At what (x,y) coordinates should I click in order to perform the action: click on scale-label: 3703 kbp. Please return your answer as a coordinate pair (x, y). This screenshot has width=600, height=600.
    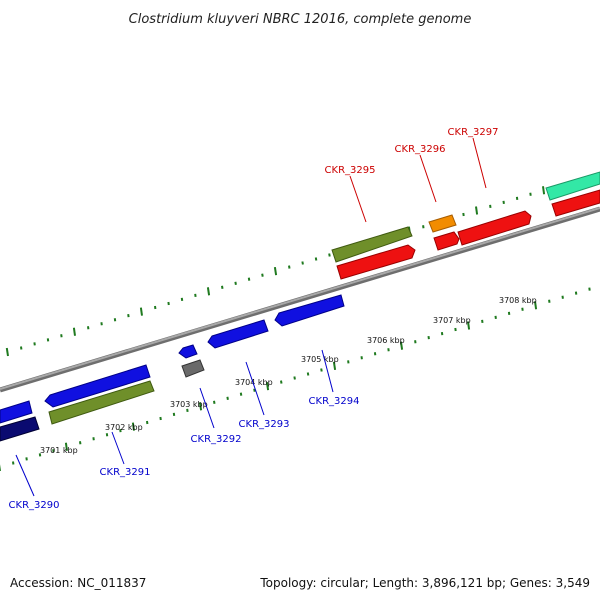
    Looking at the image, I should click on (189, 404).